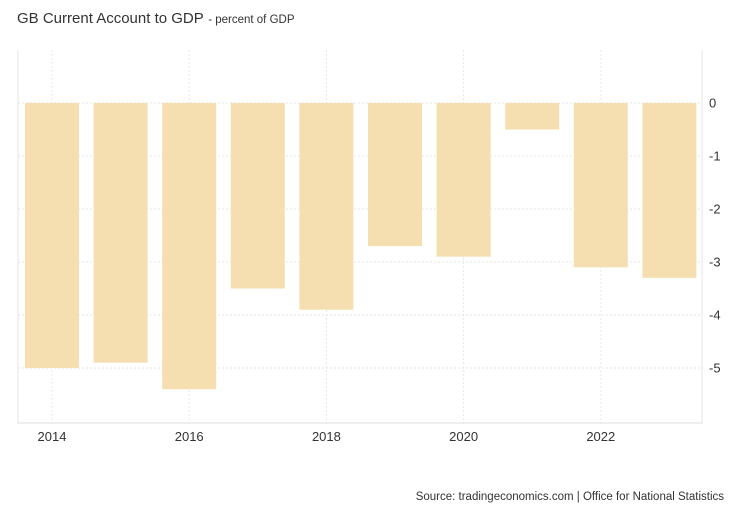 Image resolution: width=747 pixels, height=513 pixels. What do you see at coordinates (600, 436) in the screenshot?
I see `x-tick-label: 2022` at bounding box center [600, 436].